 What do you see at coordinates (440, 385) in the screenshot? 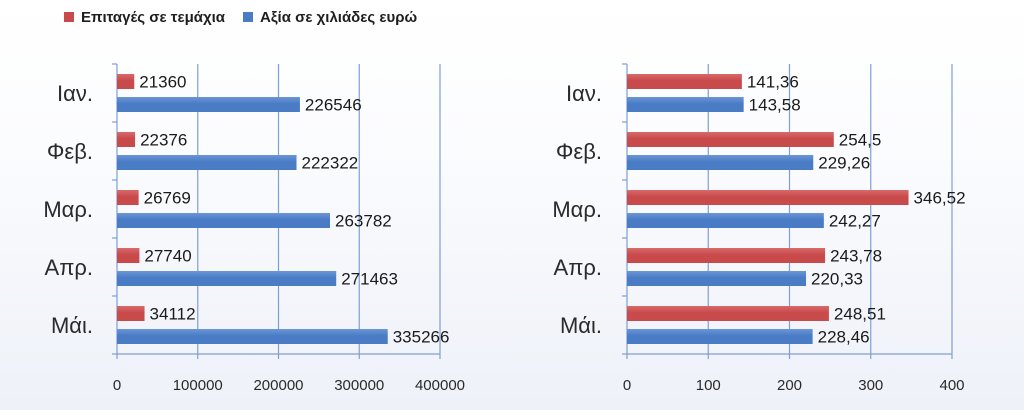
I see `x-tick-label: 400000` at bounding box center [440, 385].